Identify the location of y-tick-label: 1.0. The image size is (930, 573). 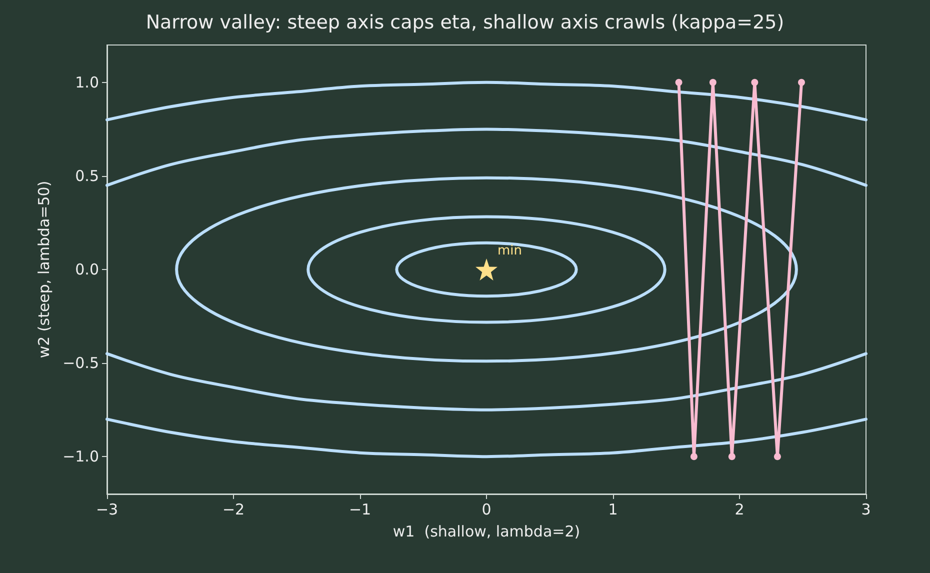
(87, 82).